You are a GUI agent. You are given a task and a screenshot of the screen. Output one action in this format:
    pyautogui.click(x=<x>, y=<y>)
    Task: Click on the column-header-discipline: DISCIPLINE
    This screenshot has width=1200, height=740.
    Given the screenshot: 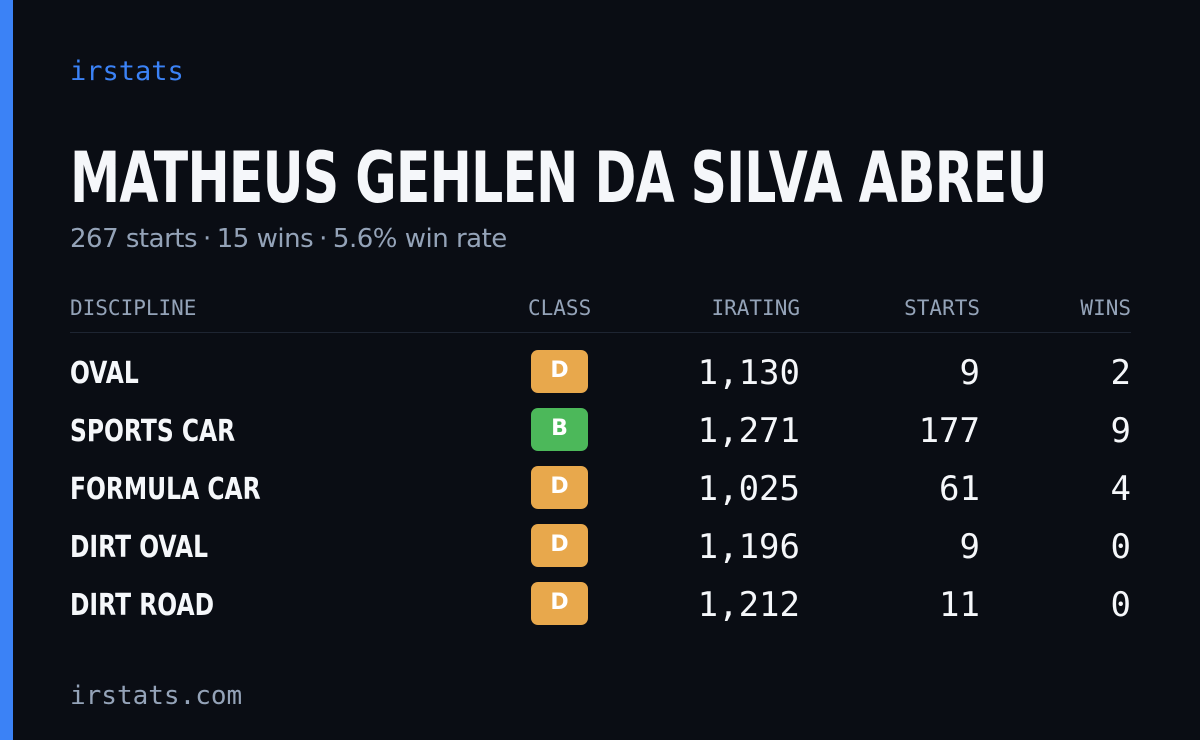 What is the action you would take?
    pyautogui.click(x=133, y=308)
    